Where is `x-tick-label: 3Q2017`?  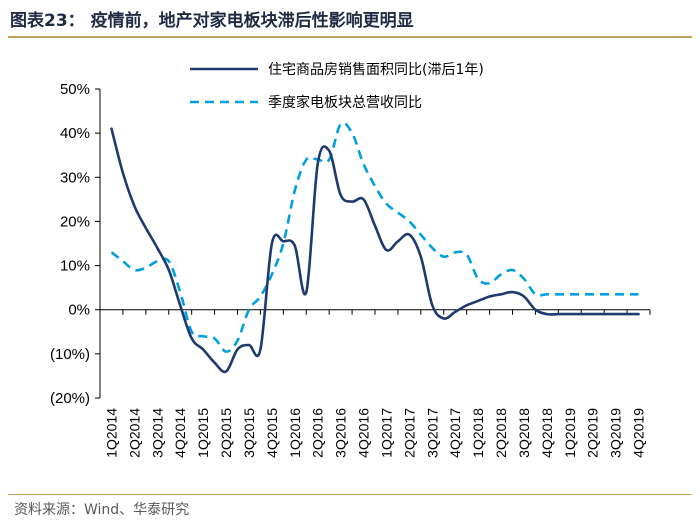
x-tick-label: 3Q2017 is located at coordinates (432, 433).